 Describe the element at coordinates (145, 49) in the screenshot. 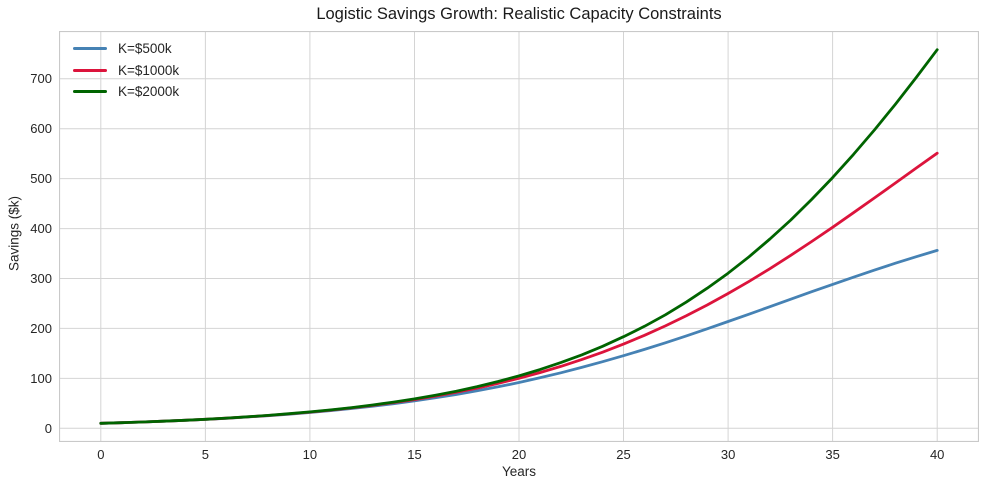

I see `legend-label-k500: K=$500k` at that location.